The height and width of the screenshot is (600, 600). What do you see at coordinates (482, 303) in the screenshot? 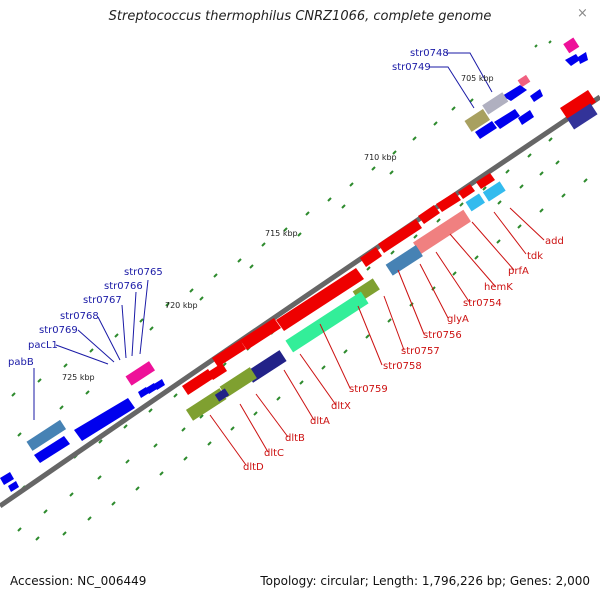
I see `gene-label-str0754: str0754` at bounding box center [482, 303].